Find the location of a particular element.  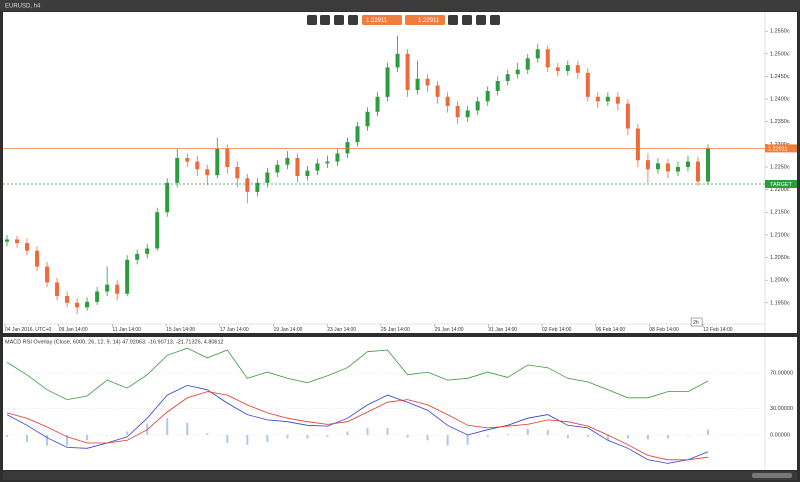

chart-type-button is located at coordinates (339, 20).